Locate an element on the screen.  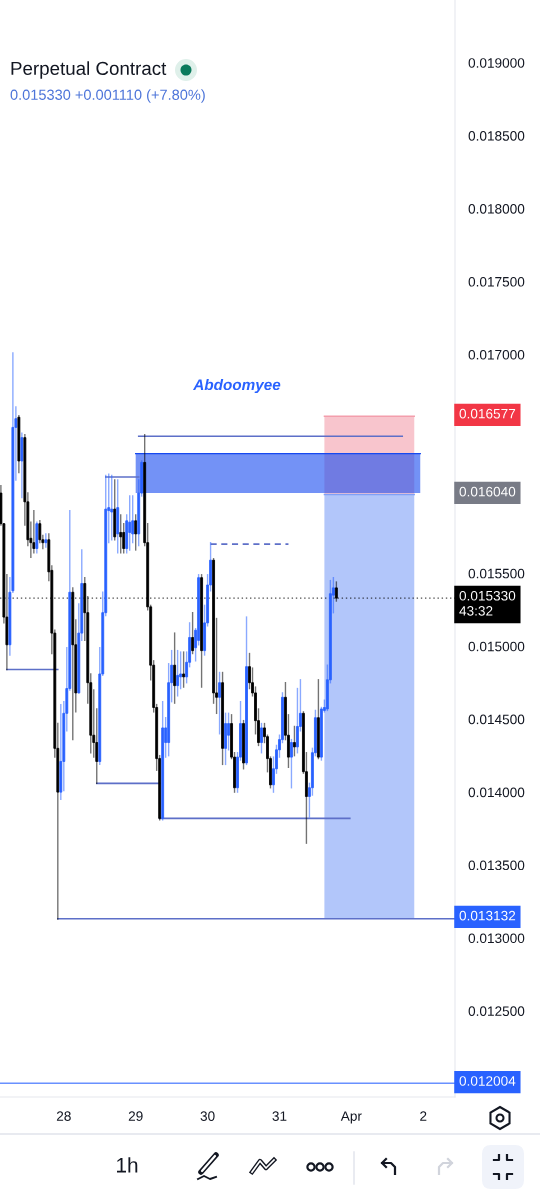
x-tick-label: 31 is located at coordinates (279, 1116).